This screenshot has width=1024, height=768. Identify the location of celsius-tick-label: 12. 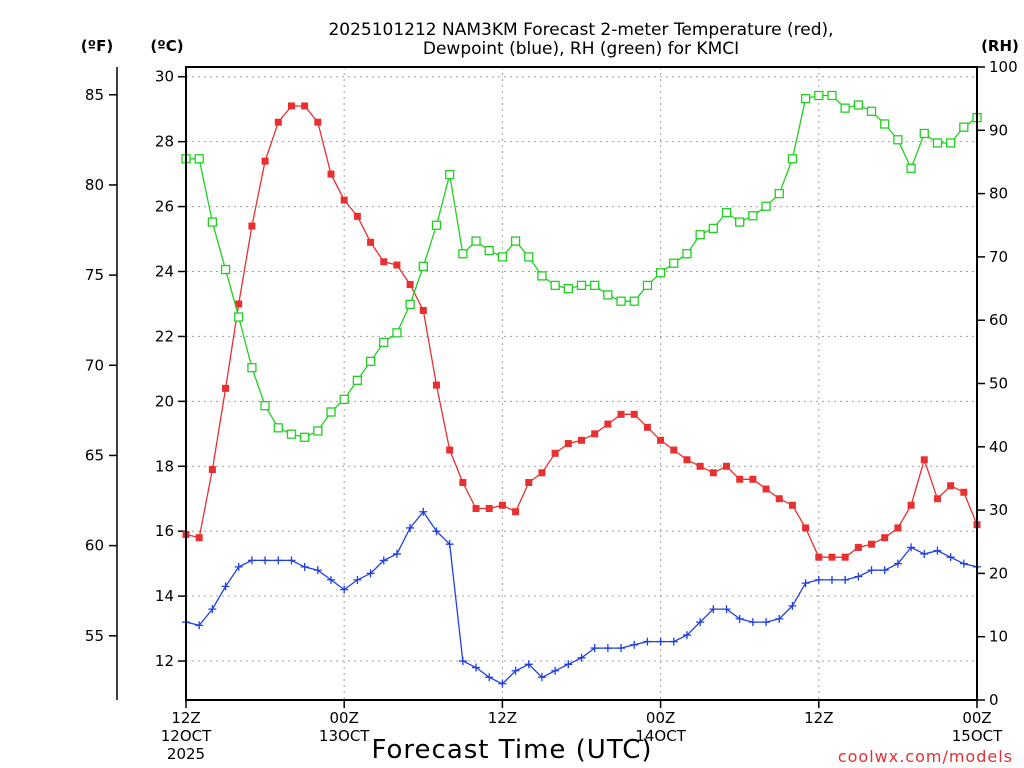
(164, 661).